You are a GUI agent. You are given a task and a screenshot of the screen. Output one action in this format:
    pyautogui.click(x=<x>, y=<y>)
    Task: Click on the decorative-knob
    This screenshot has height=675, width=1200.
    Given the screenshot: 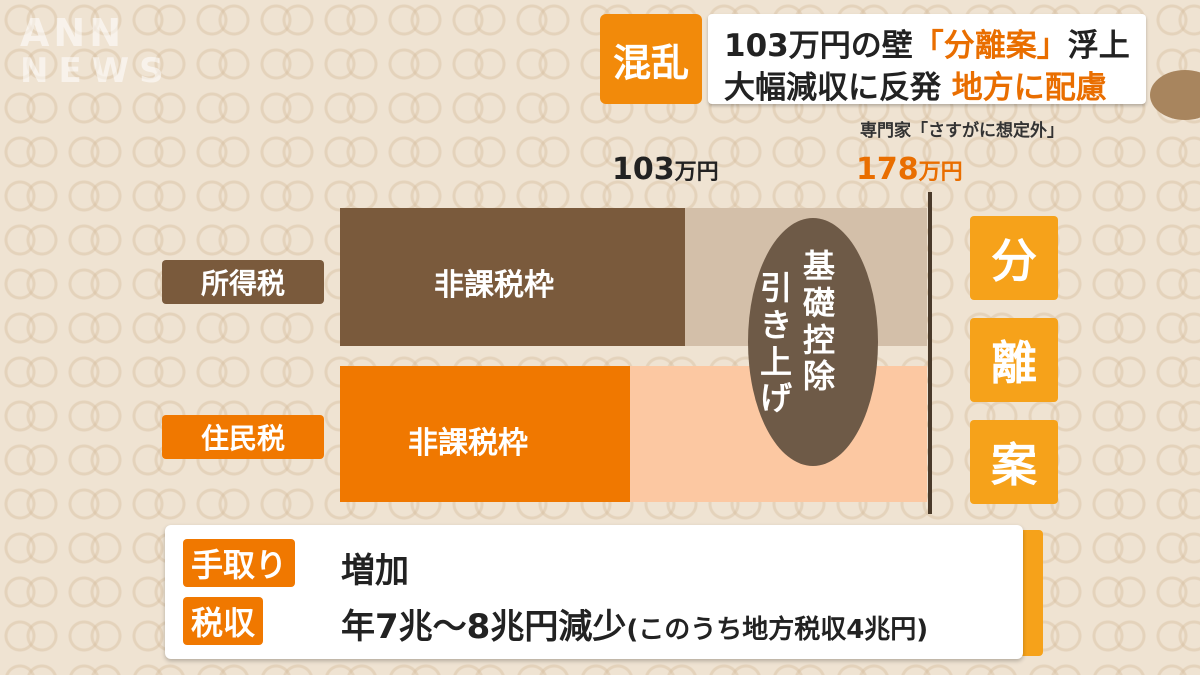 What is the action you would take?
    pyautogui.click(x=1175, y=95)
    